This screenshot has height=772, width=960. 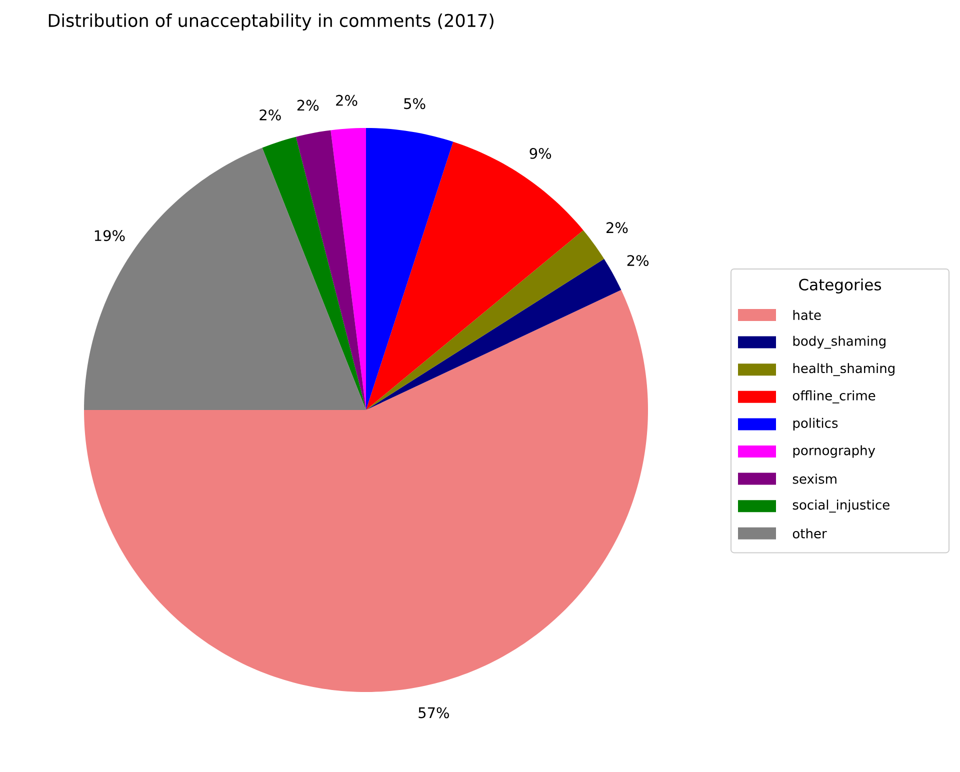 I want to click on legend-label: other, so click(x=809, y=533).